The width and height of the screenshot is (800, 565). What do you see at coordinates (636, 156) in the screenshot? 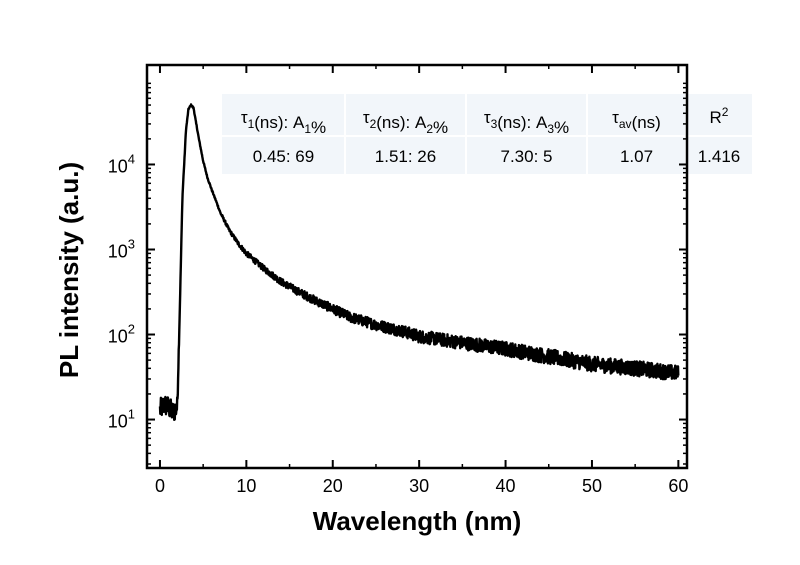
I see `table-value-4: 1.07` at bounding box center [636, 156].